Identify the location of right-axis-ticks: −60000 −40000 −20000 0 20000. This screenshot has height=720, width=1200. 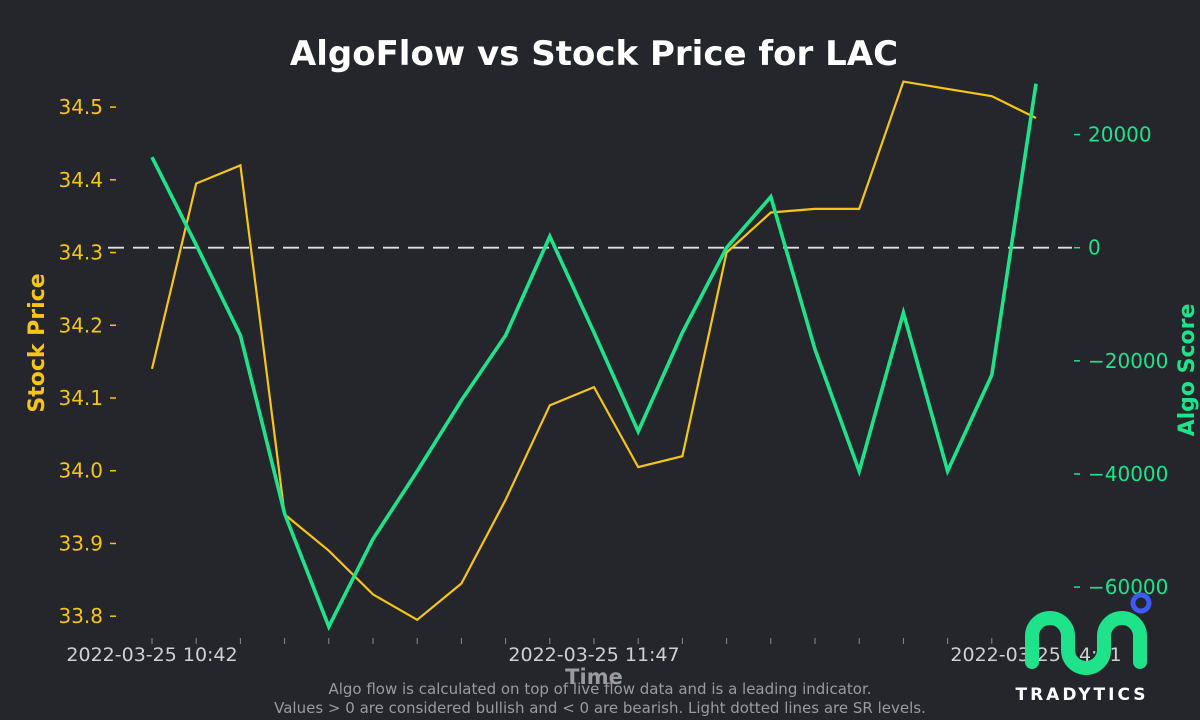
(1121, 361).